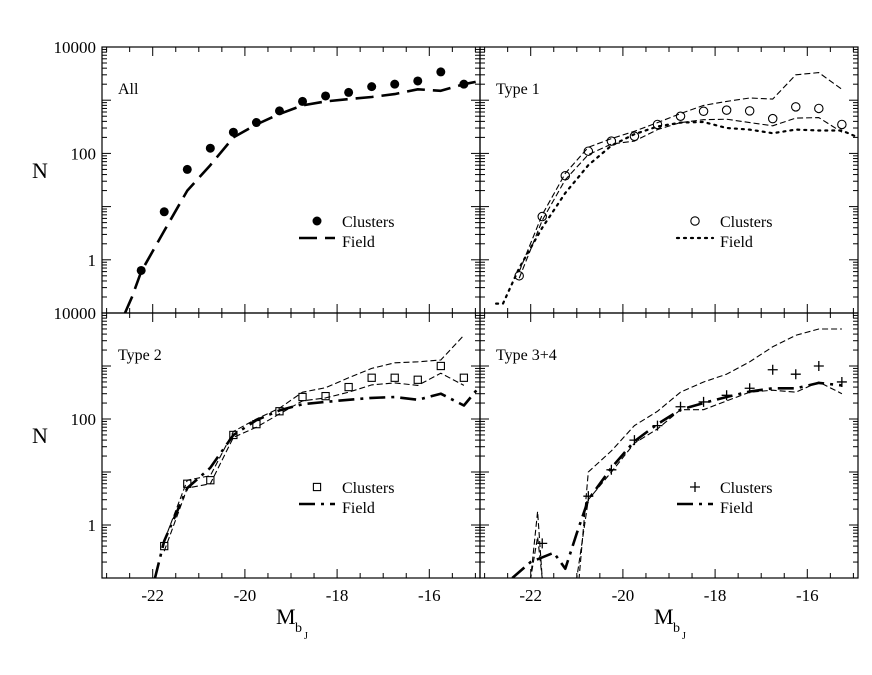  What do you see at coordinates (245, 595) in the screenshot?
I see `x-tick-label: -20` at bounding box center [245, 595].